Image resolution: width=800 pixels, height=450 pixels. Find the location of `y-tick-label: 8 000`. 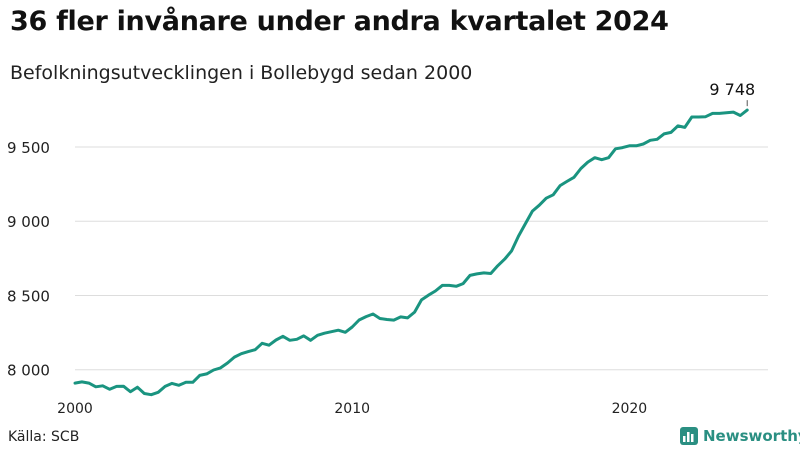

y-tick-label: 8 000 is located at coordinates (28, 371).